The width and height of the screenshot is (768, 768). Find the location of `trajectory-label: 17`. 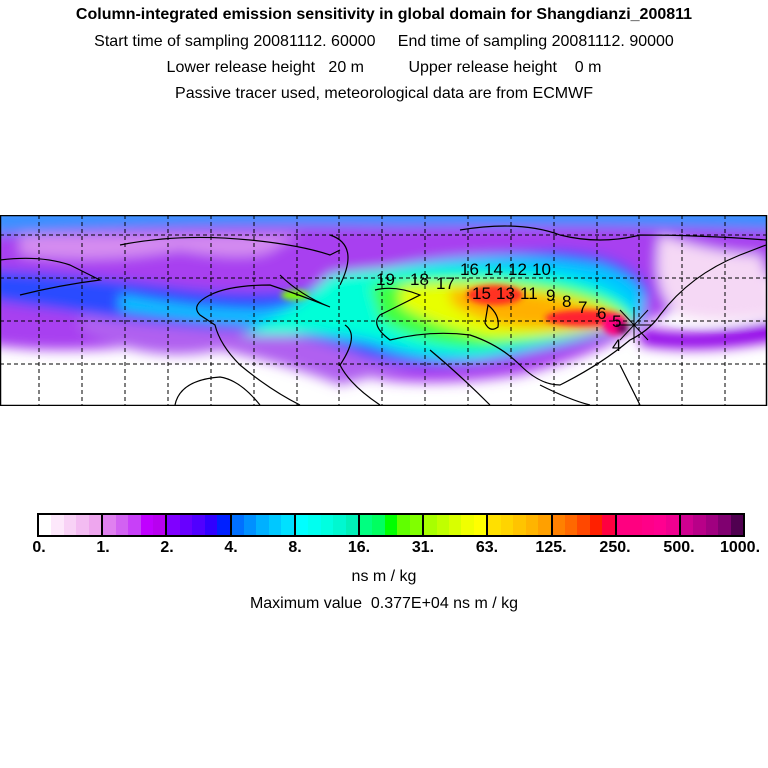

trajectory-label: 17 is located at coordinates (445, 283).